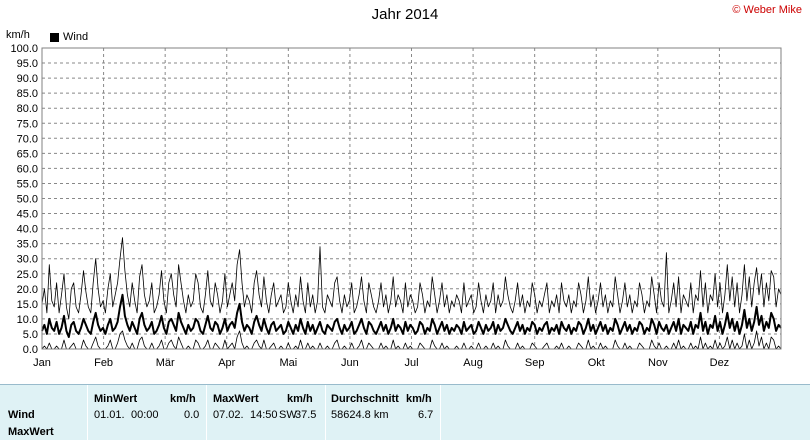 Image resolution: width=810 pixels, height=440 pixels. Describe the element at coordinates (658, 363) in the screenshot. I see `x-tick-label: Nov` at that location.